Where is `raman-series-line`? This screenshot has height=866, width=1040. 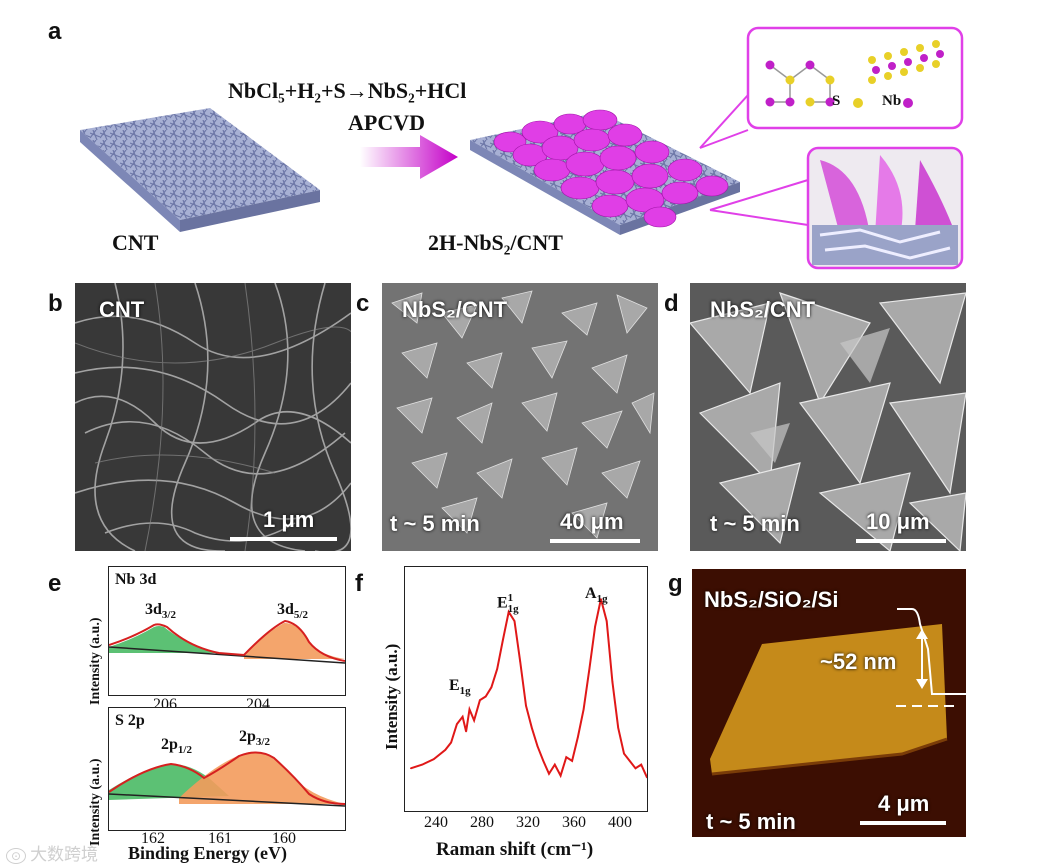
raman-series-line is located at coordinates (529, 688).